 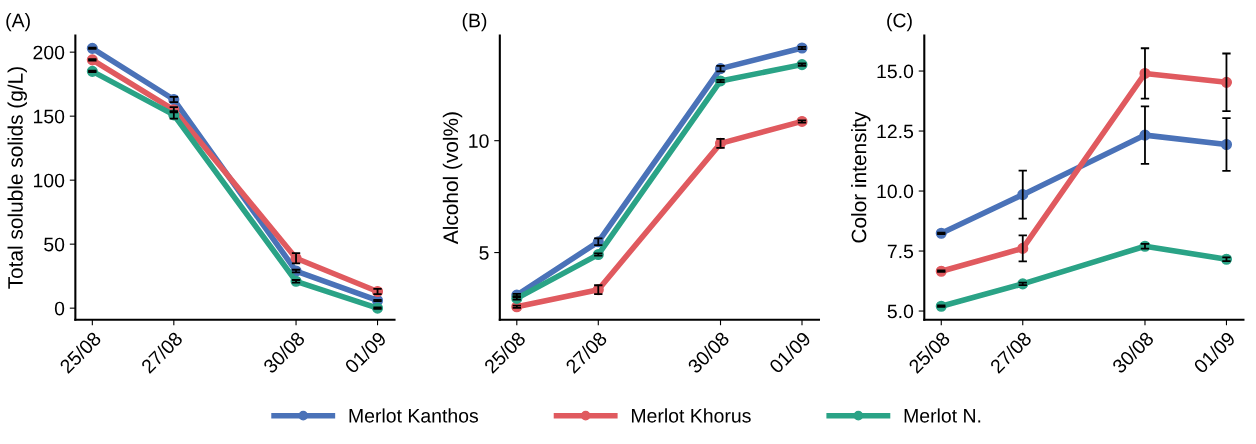 I want to click on chart-title: (B), so click(x=474, y=22).